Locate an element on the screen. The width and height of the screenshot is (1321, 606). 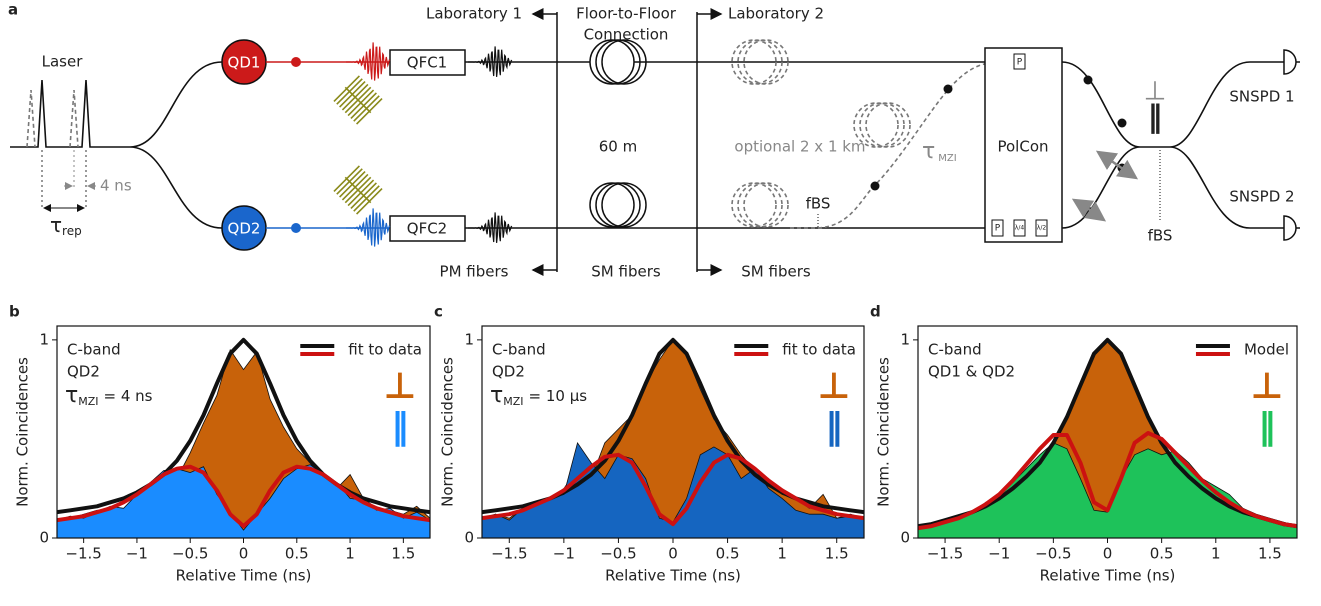
annotation: τMZI = 4 ns is located at coordinates (109, 395).